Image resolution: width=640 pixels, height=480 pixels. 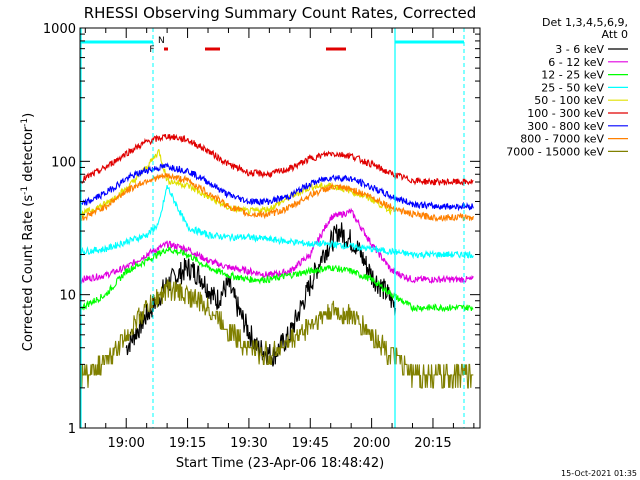 I want to click on x-tick-label: 19:45, so click(x=310, y=443).